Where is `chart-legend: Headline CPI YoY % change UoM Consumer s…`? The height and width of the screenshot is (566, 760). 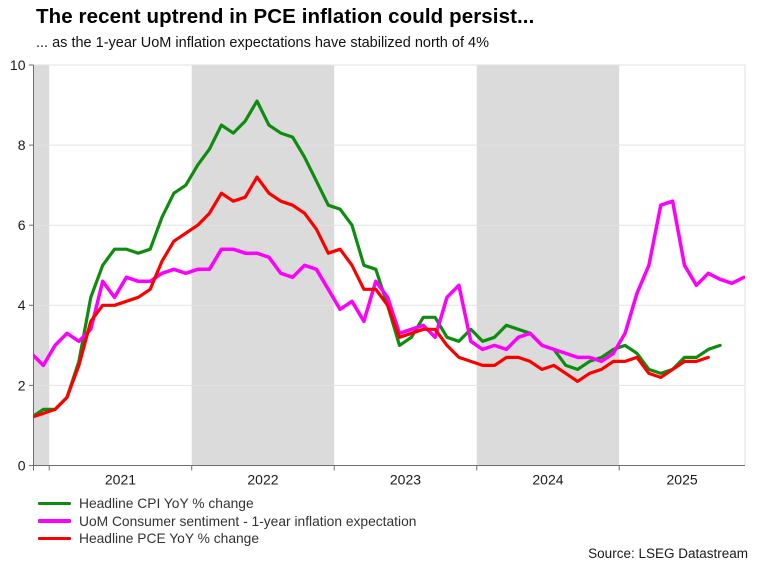
chart-legend: Headline CPI YoY % change UoM Consumer s… is located at coordinates (227, 521).